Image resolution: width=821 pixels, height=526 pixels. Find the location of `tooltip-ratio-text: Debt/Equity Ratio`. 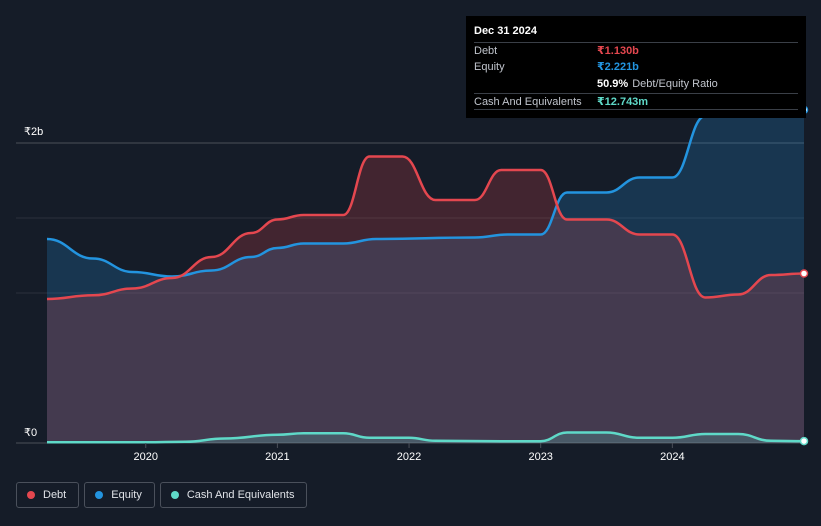

tooltip-ratio-text: Debt/Equity Ratio is located at coordinates (675, 84).